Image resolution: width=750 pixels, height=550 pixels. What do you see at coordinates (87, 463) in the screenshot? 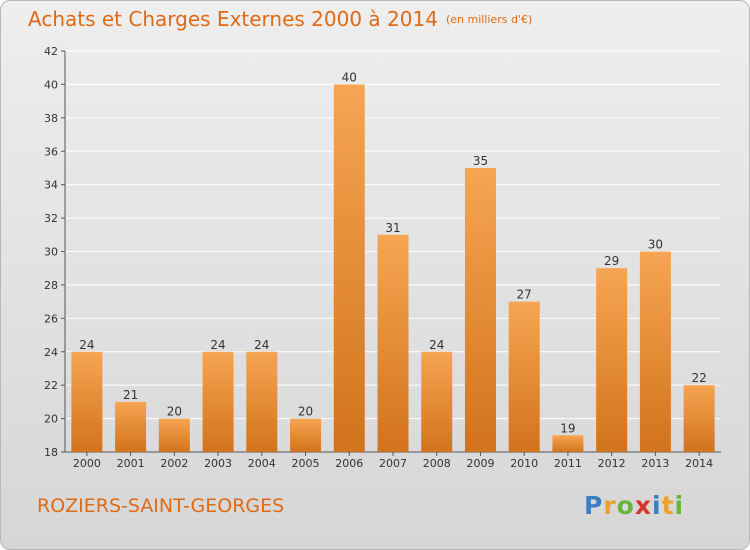
I see `x-tick-label: 2000` at bounding box center [87, 463].